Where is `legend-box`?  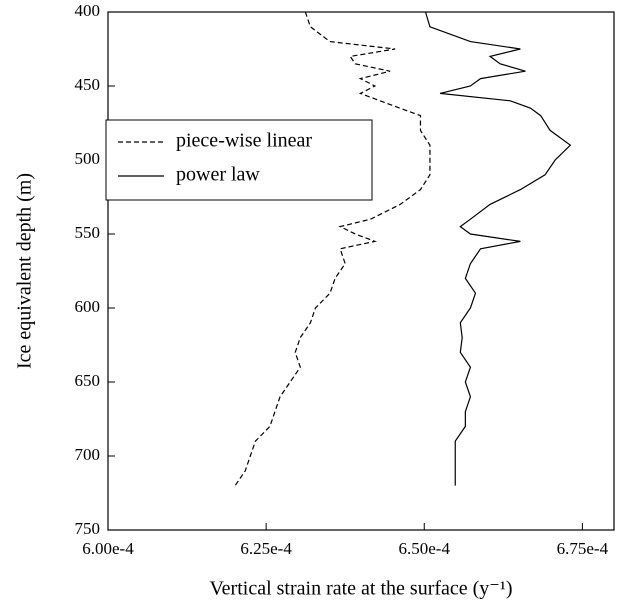
legend-box is located at coordinates (239, 160).